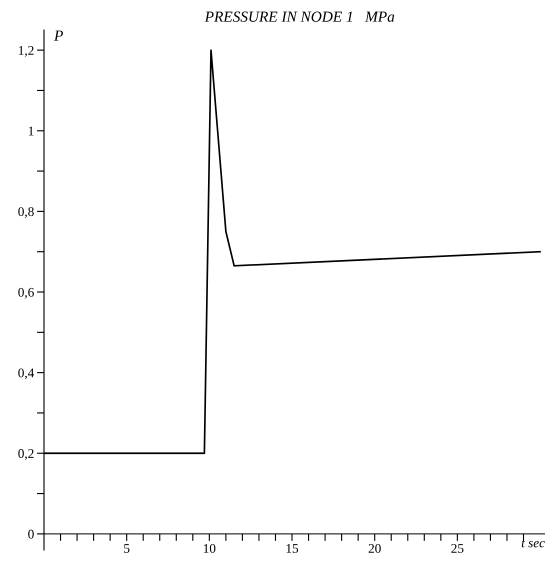 The width and height of the screenshot is (545, 562). What do you see at coordinates (299, 17) in the screenshot?
I see `chart-title: PRESSURE IN NODE 1 MPa` at bounding box center [299, 17].